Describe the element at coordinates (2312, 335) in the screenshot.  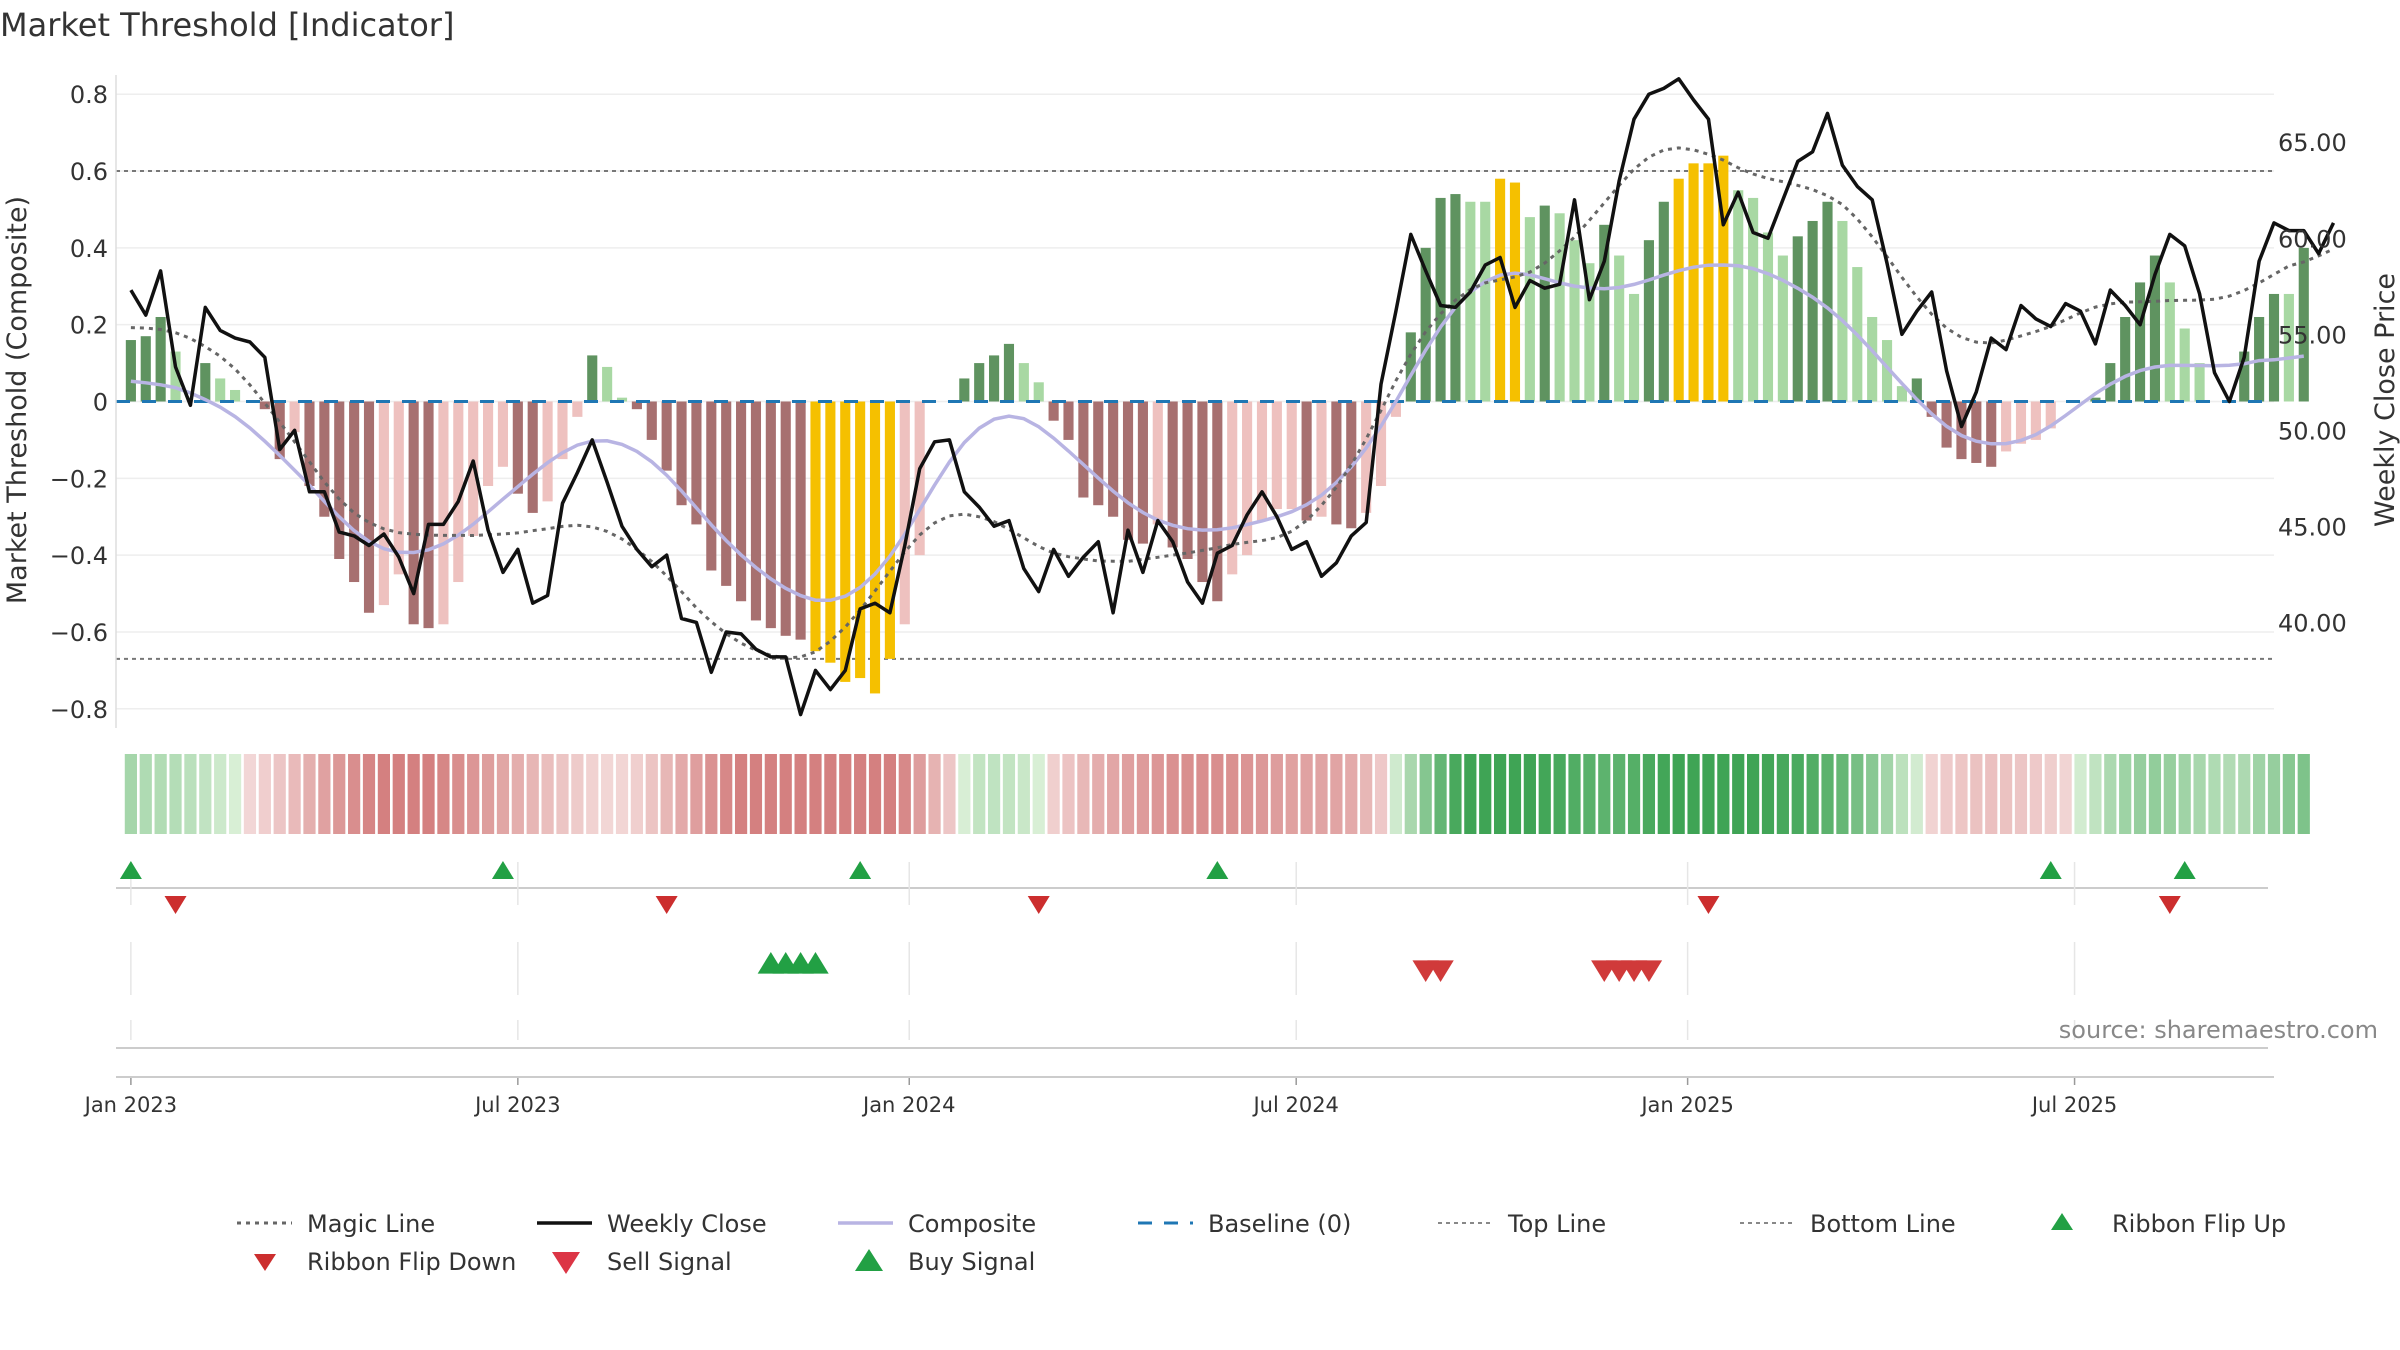
I see `y2-tick-label: 55.00` at that location.